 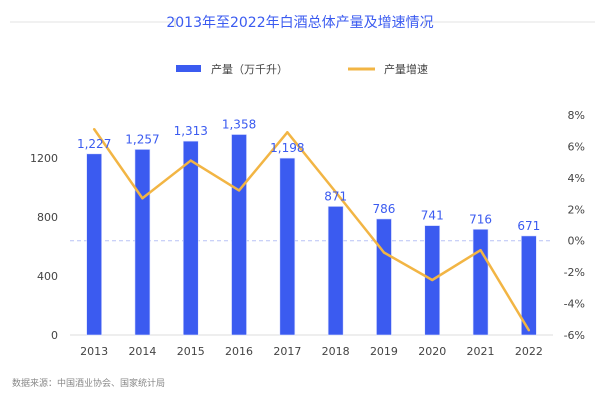 What do you see at coordinates (574, 304) in the screenshot?
I see `right-tick-label: -4%` at bounding box center [574, 304].